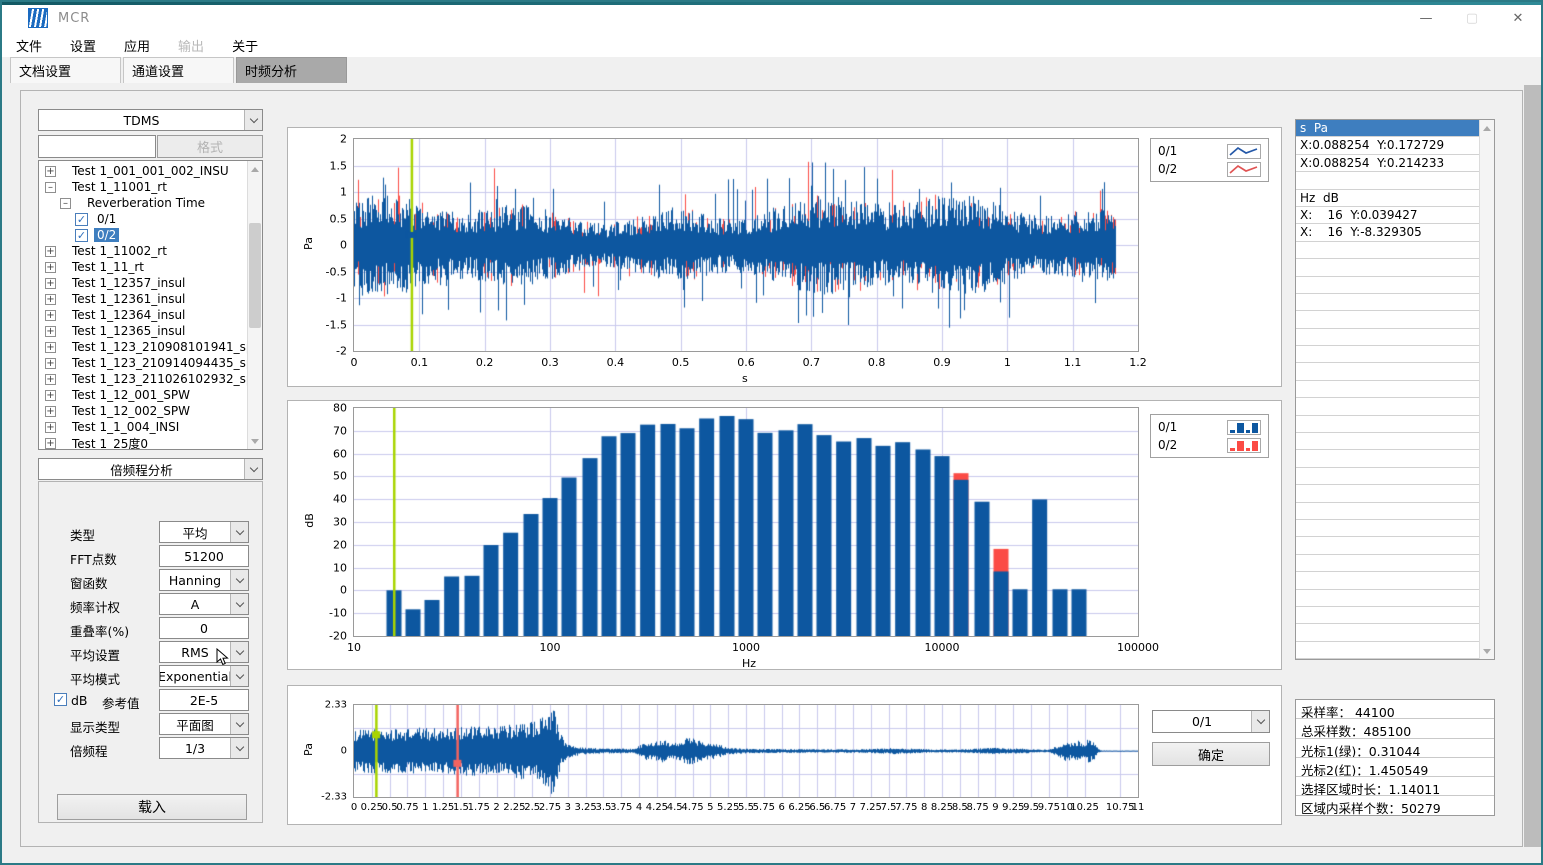 This screenshot has width=1543, height=865. What do you see at coordinates (204, 700) in the screenshot?
I see `field-db-reference` at bounding box center [204, 700].